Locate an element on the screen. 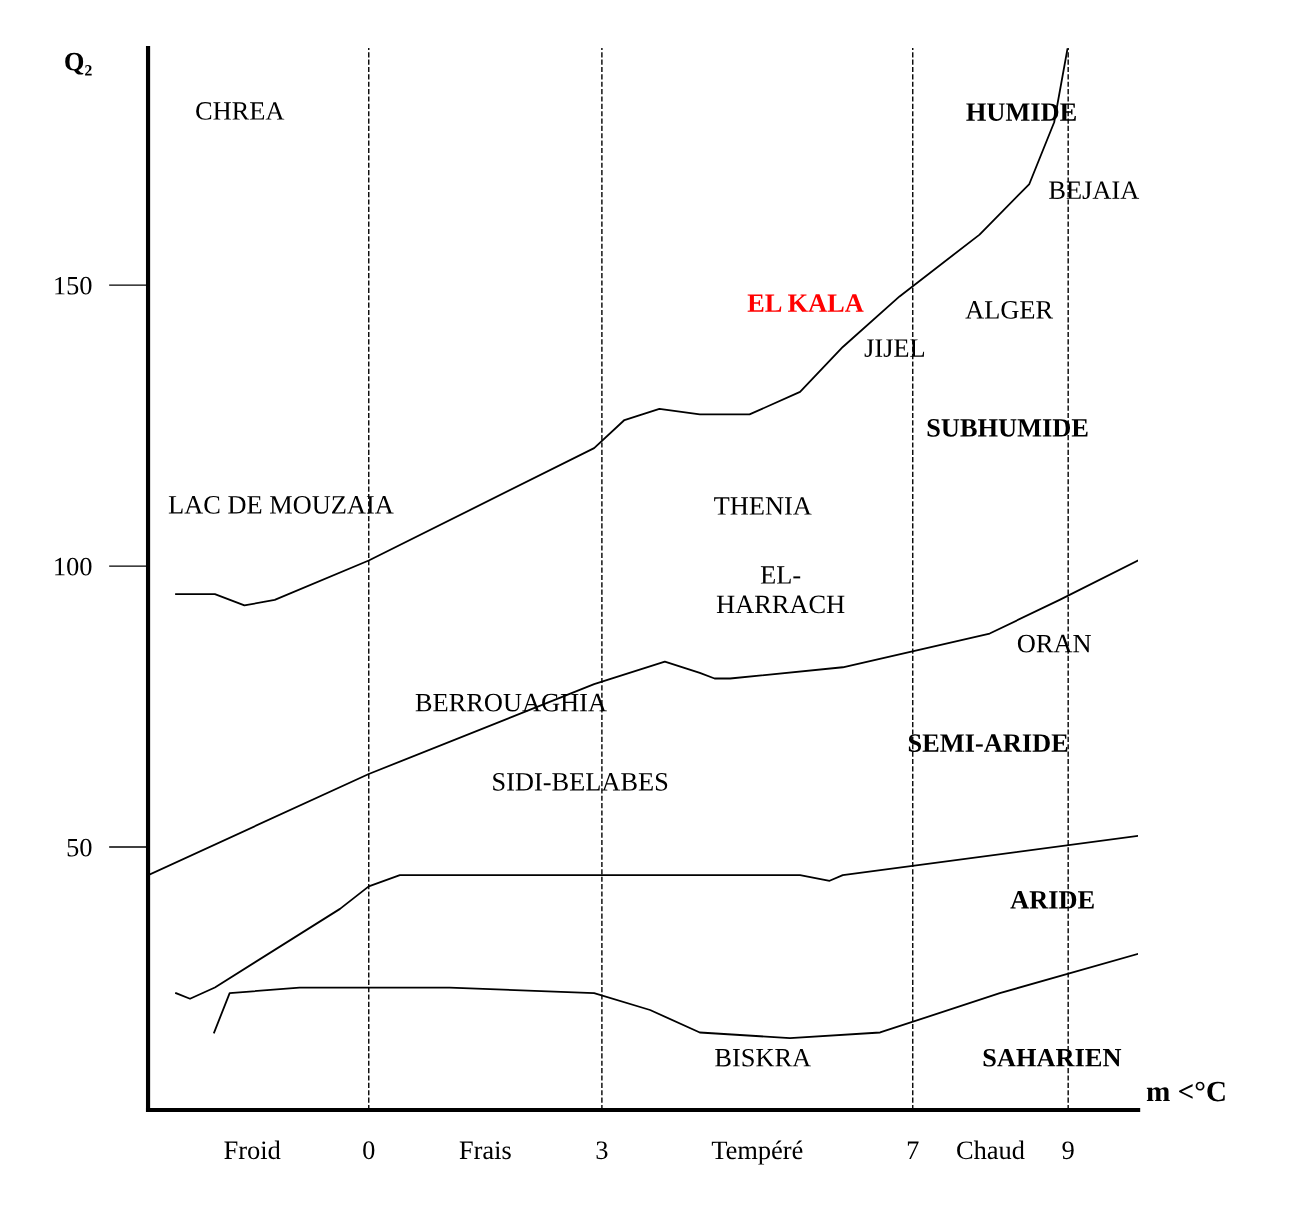 This screenshot has width=1301, height=1226. annotation: JIJEL is located at coordinates (894, 348).